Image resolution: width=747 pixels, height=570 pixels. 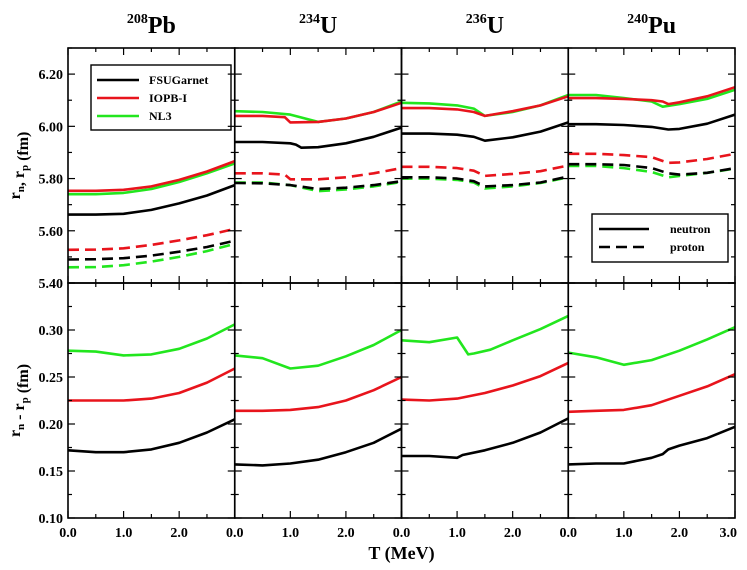 I want to click on series-236U-iopb-i-proton-radius, so click(x=485, y=171).